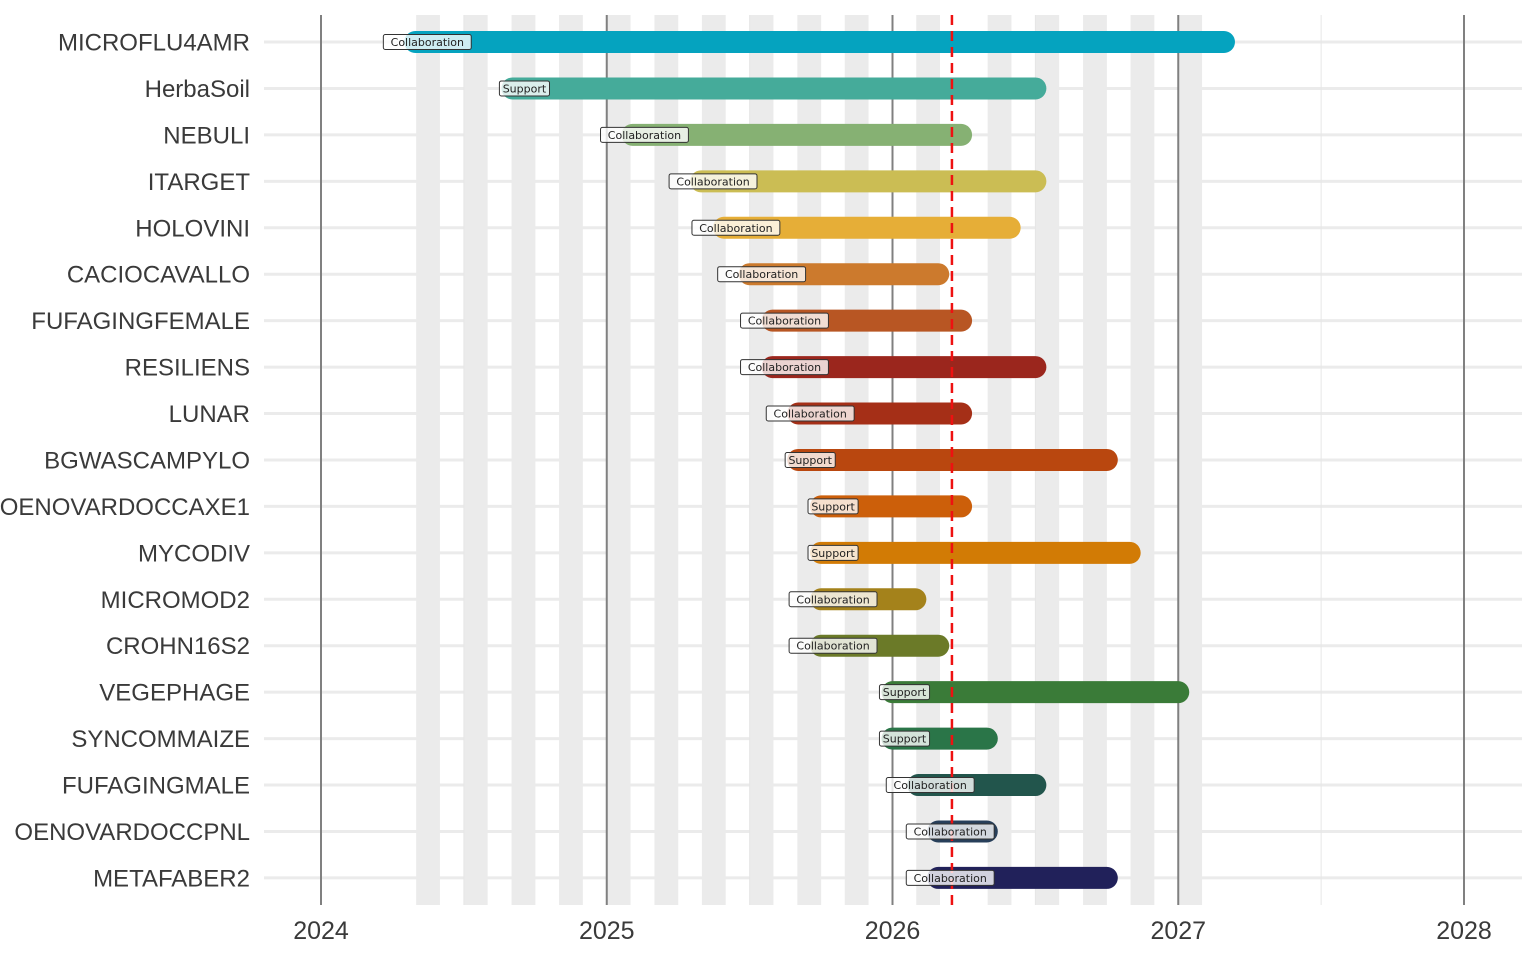 This screenshot has width=1536, height=960. What do you see at coordinates (194, 553) in the screenshot?
I see `y-tick-label: MYCODIV` at bounding box center [194, 553].